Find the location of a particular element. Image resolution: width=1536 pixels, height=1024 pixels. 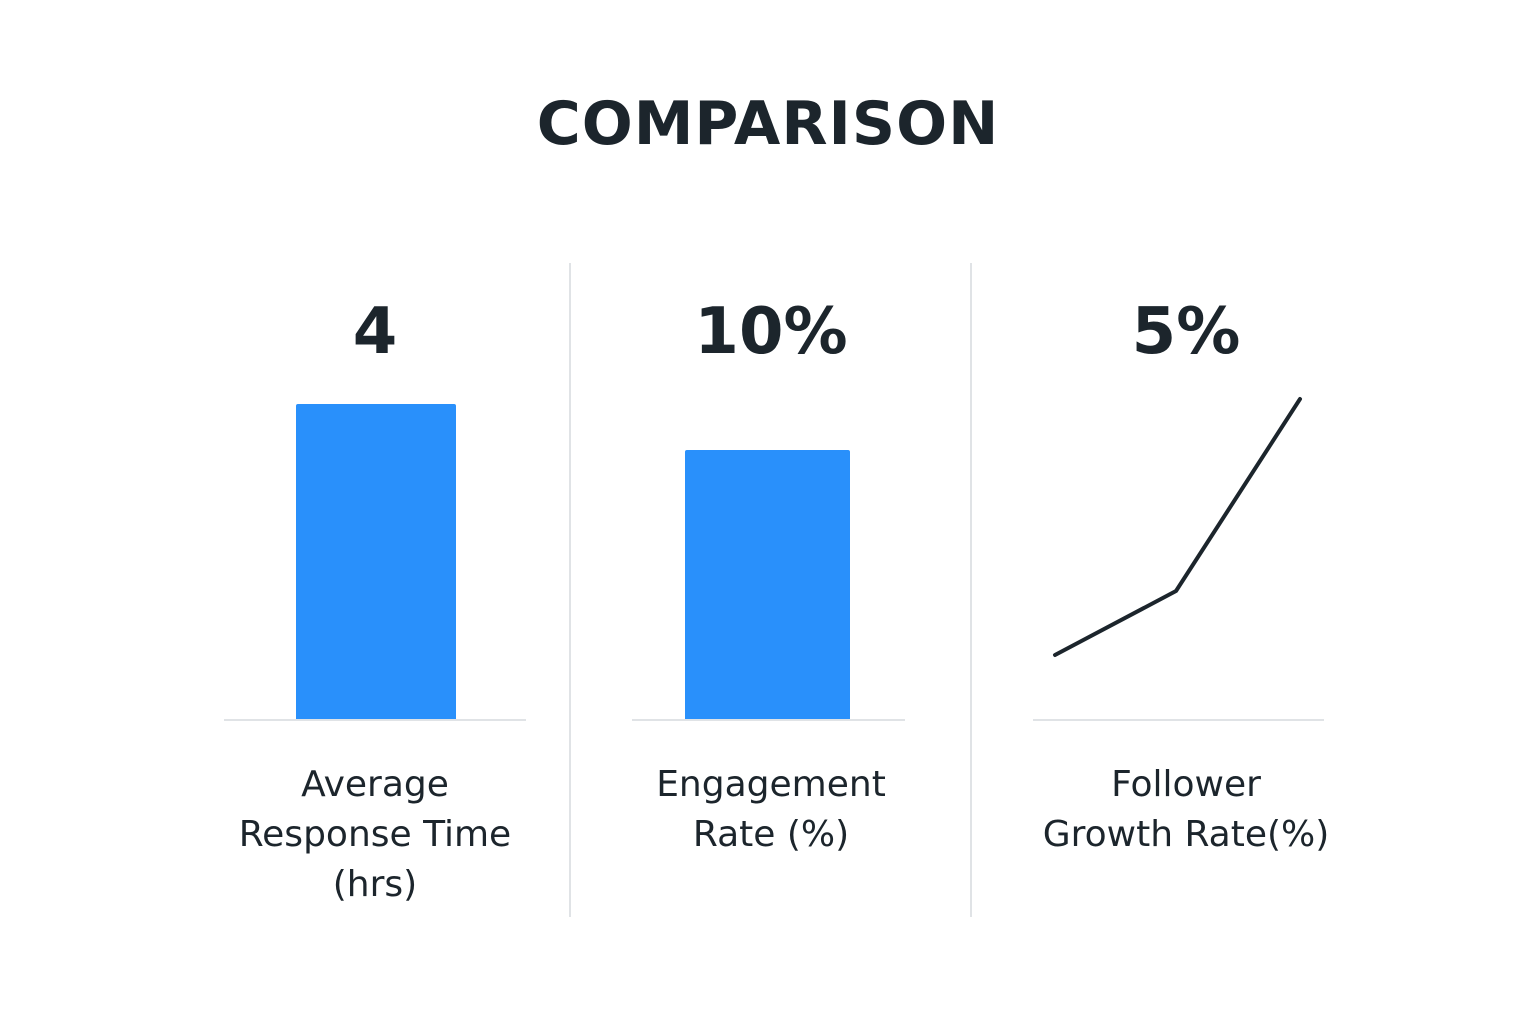

engagement-rate-label: Engagement Rate (%) is located at coordinates (771, 810).